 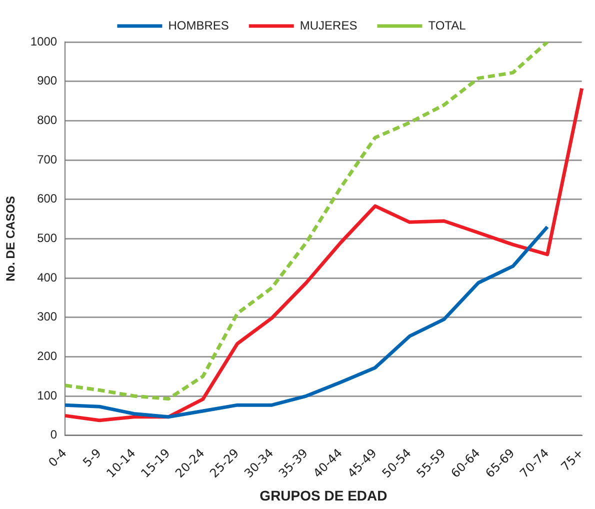 What do you see at coordinates (47, 81) in the screenshot?
I see `y-tick-label: 900` at bounding box center [47, 81].